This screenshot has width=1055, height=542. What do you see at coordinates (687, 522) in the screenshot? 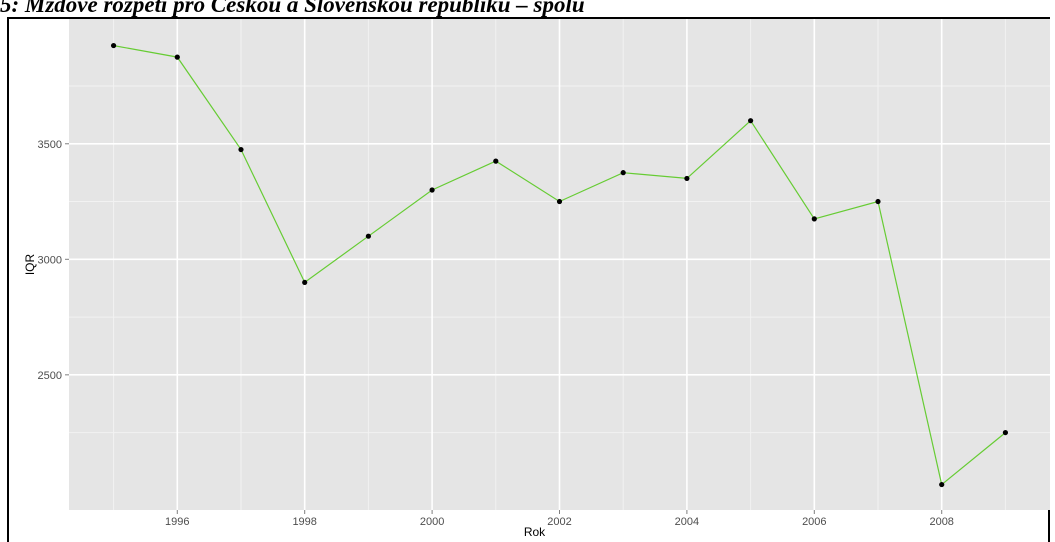
I see `x-tick-label: 2004` at bounding box center [687, 522].